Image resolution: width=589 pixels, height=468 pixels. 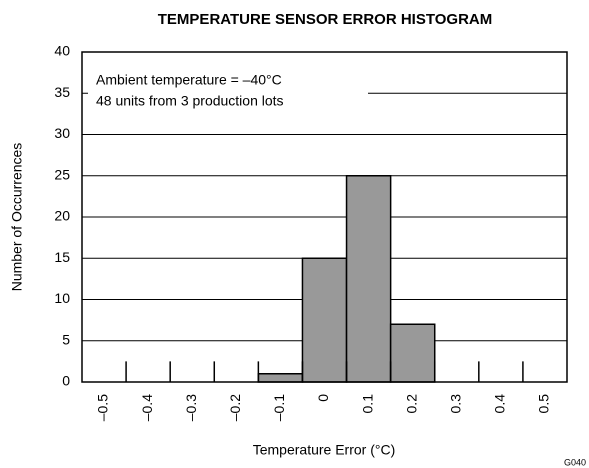 I want to click on y-tick-label: 10, so click(x=62, y=298).